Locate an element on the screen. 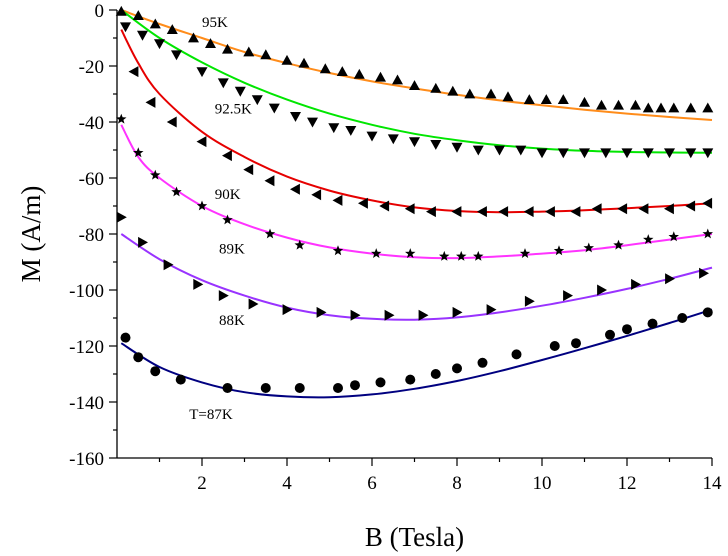 This screenshot has height=556, width=728. x-tick-label: 10 is located at coordinates (542, 483).